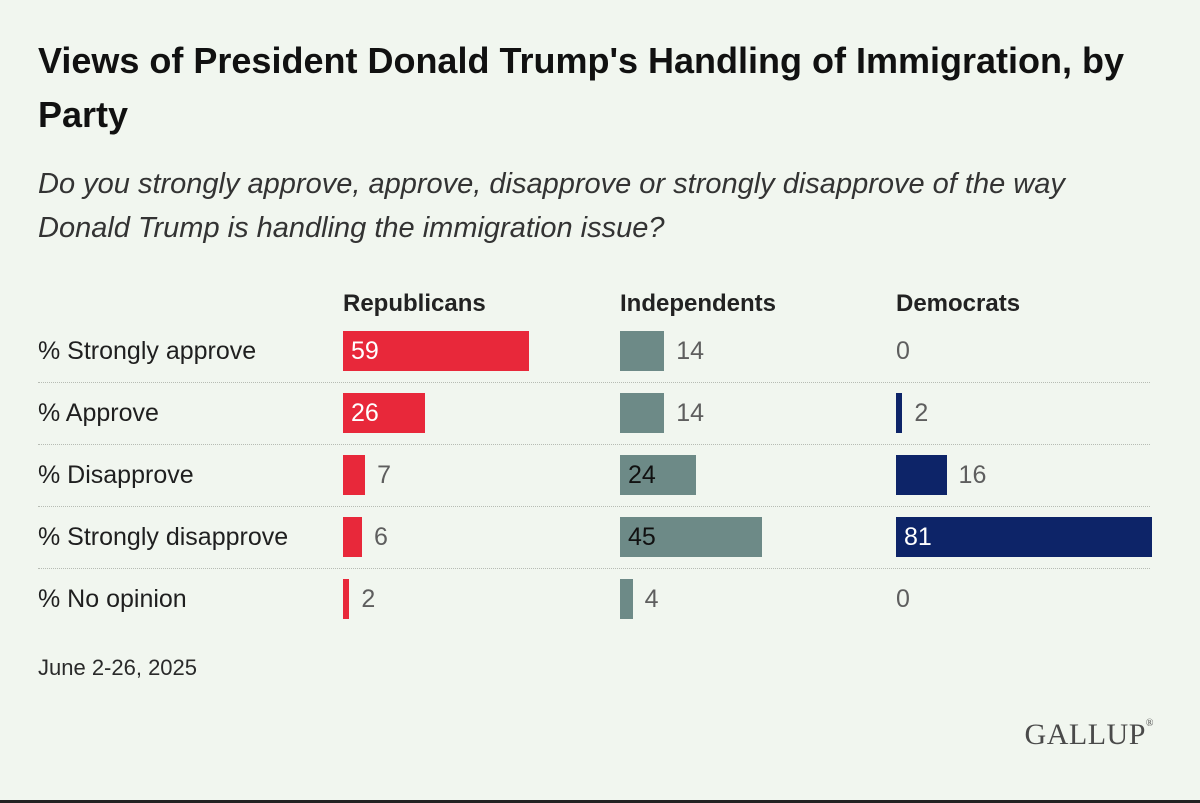 The height and width of the screenshot is (803, 1200). Describe the element at coordinates (1085, 734) in the screenshot. I see `gallup-logo-text: GALLUP` at that location.